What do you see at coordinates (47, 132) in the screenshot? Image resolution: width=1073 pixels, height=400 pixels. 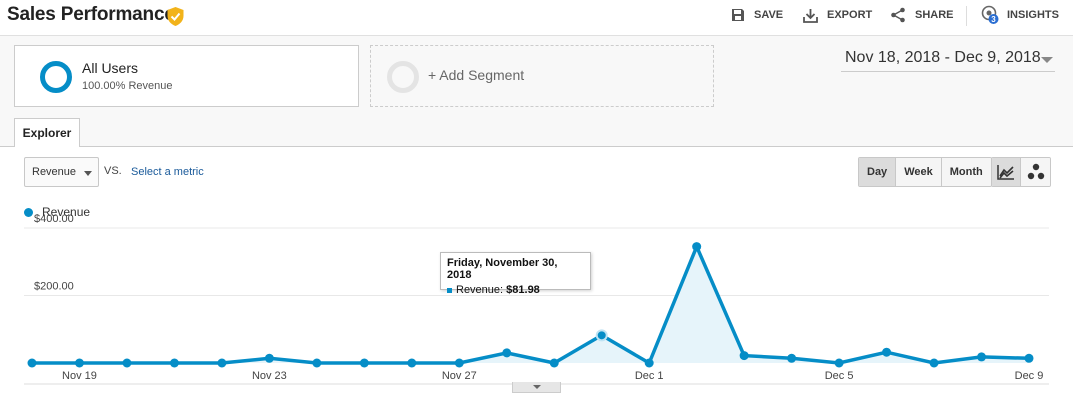 I see `tab-explorer: Explorer` at bounding box center [47, 132].